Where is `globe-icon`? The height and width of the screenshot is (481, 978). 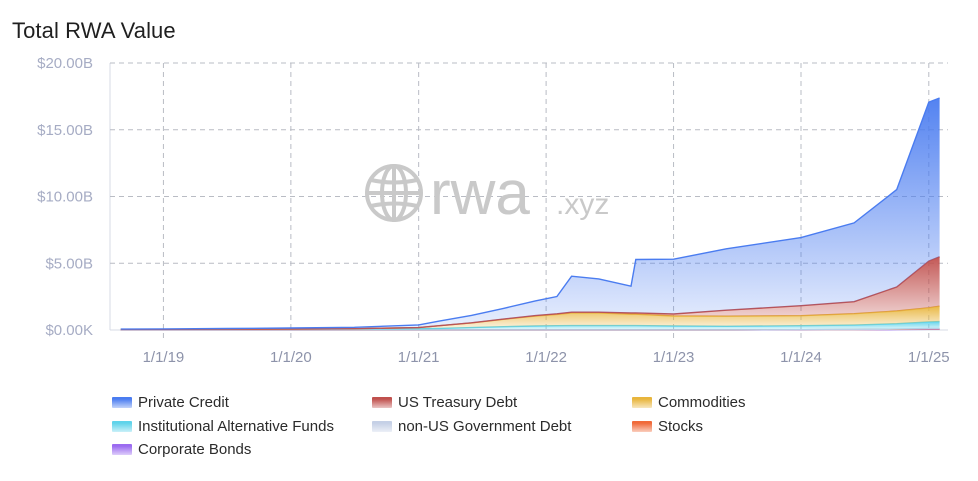 globe-icon is located at coordinates (394, 193).